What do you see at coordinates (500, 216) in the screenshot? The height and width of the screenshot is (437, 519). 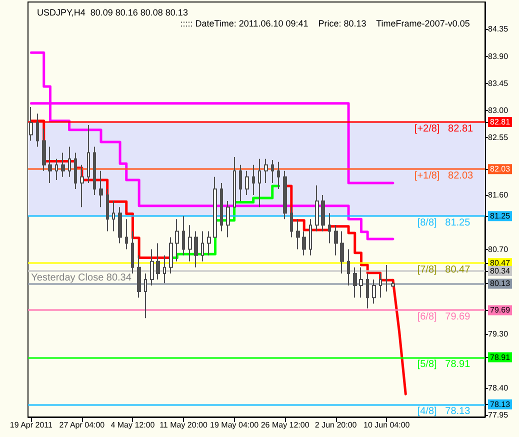 I see `y-tick-label: 81.25` at bounding box center [500, 216].